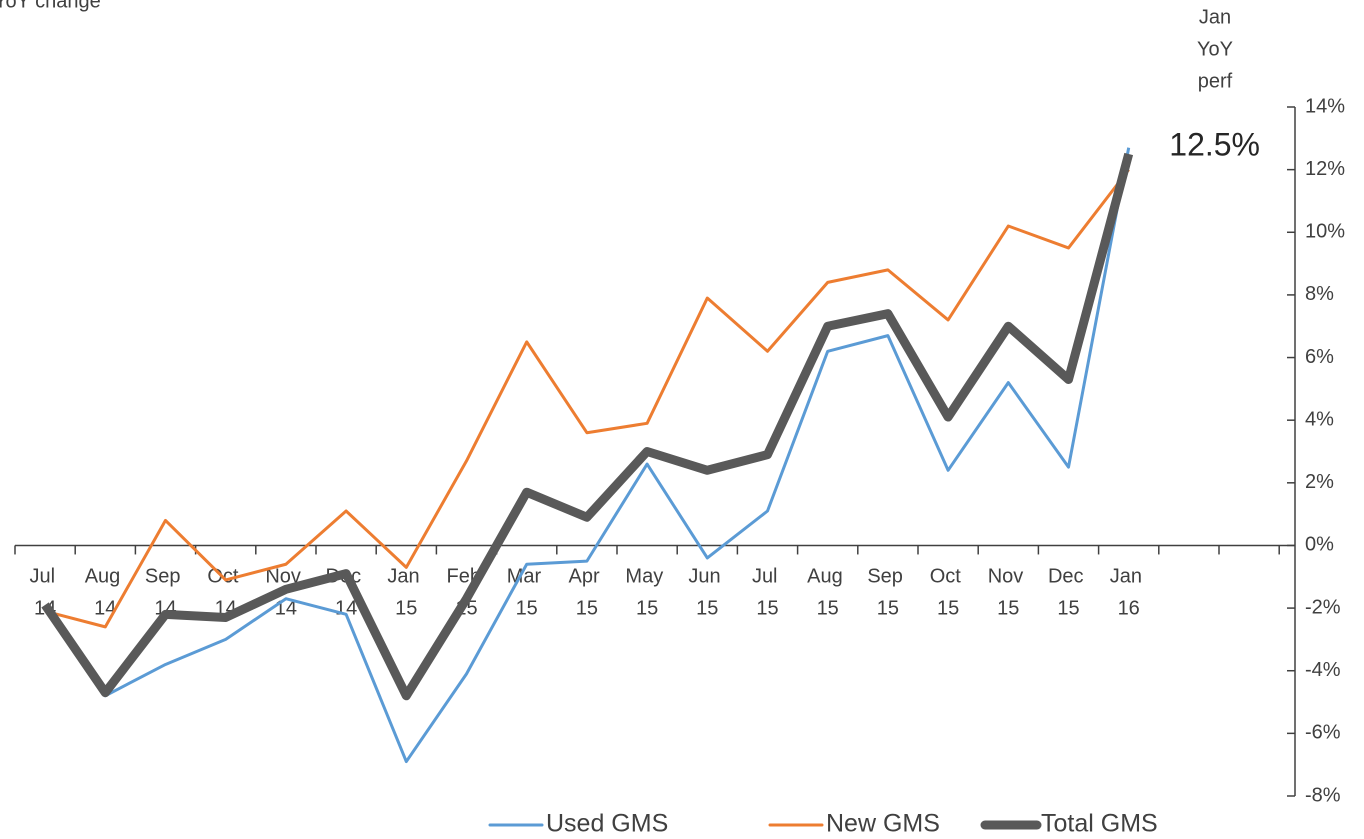 Image resolution: width=1364 pixels, height=839 pixels. What do you see at coordinates (587, 593) in the screenshot?
I see `x-tick-label: Apr 15` at bounding box center [587, 593].